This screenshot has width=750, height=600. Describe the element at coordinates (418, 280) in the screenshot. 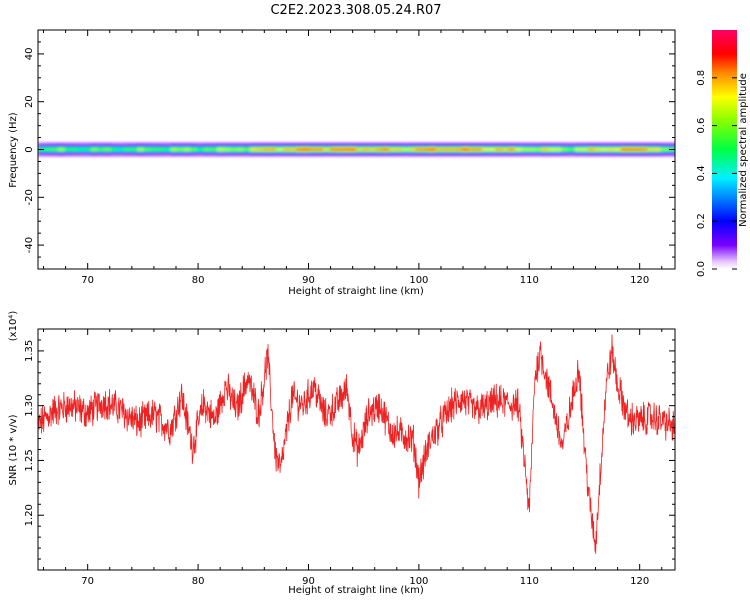

I see `spectrogram-x-tick-label: 100` at that location.